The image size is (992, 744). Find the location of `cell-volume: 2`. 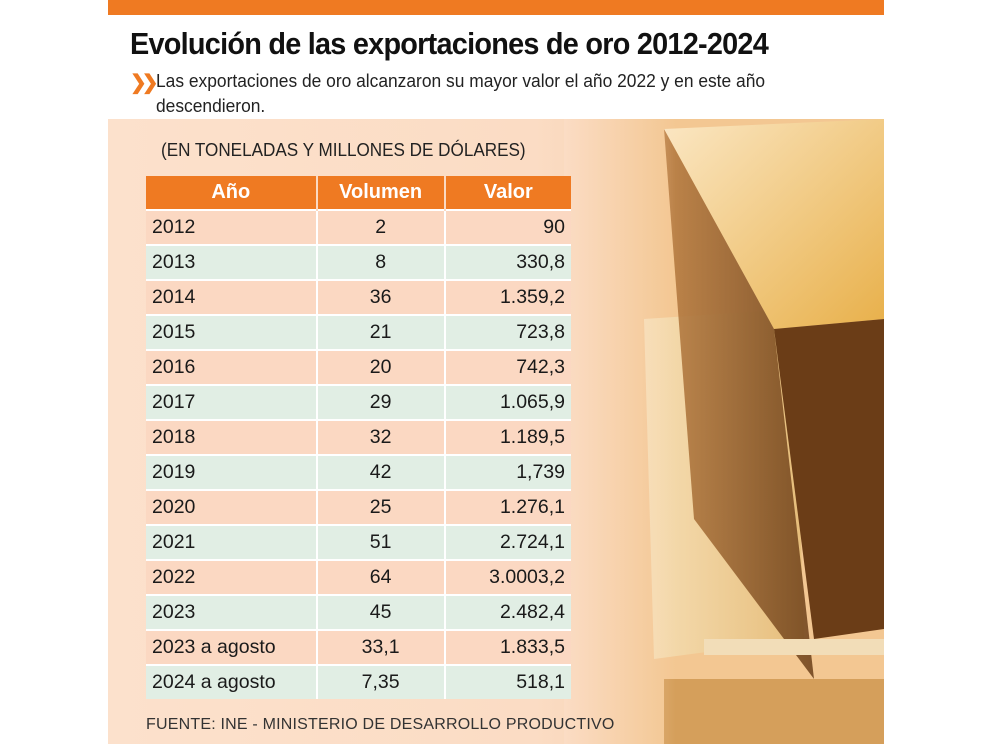

cell-volume: 2 is located at coordinates (381, 227).